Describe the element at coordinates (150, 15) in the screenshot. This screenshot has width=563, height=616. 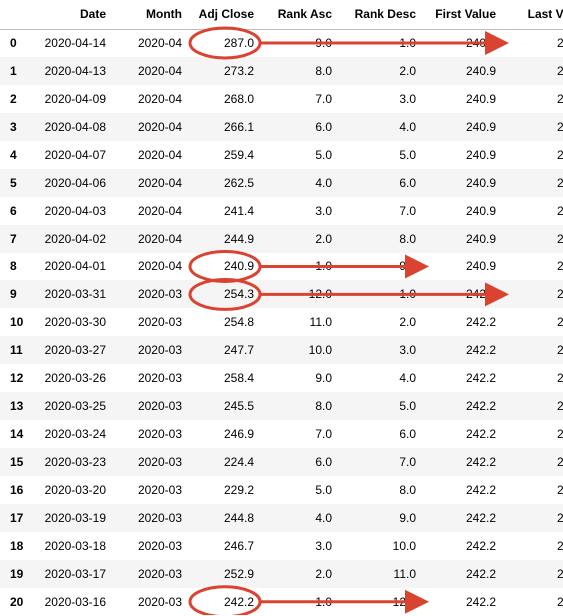
I see `header-month: Month` at that location.